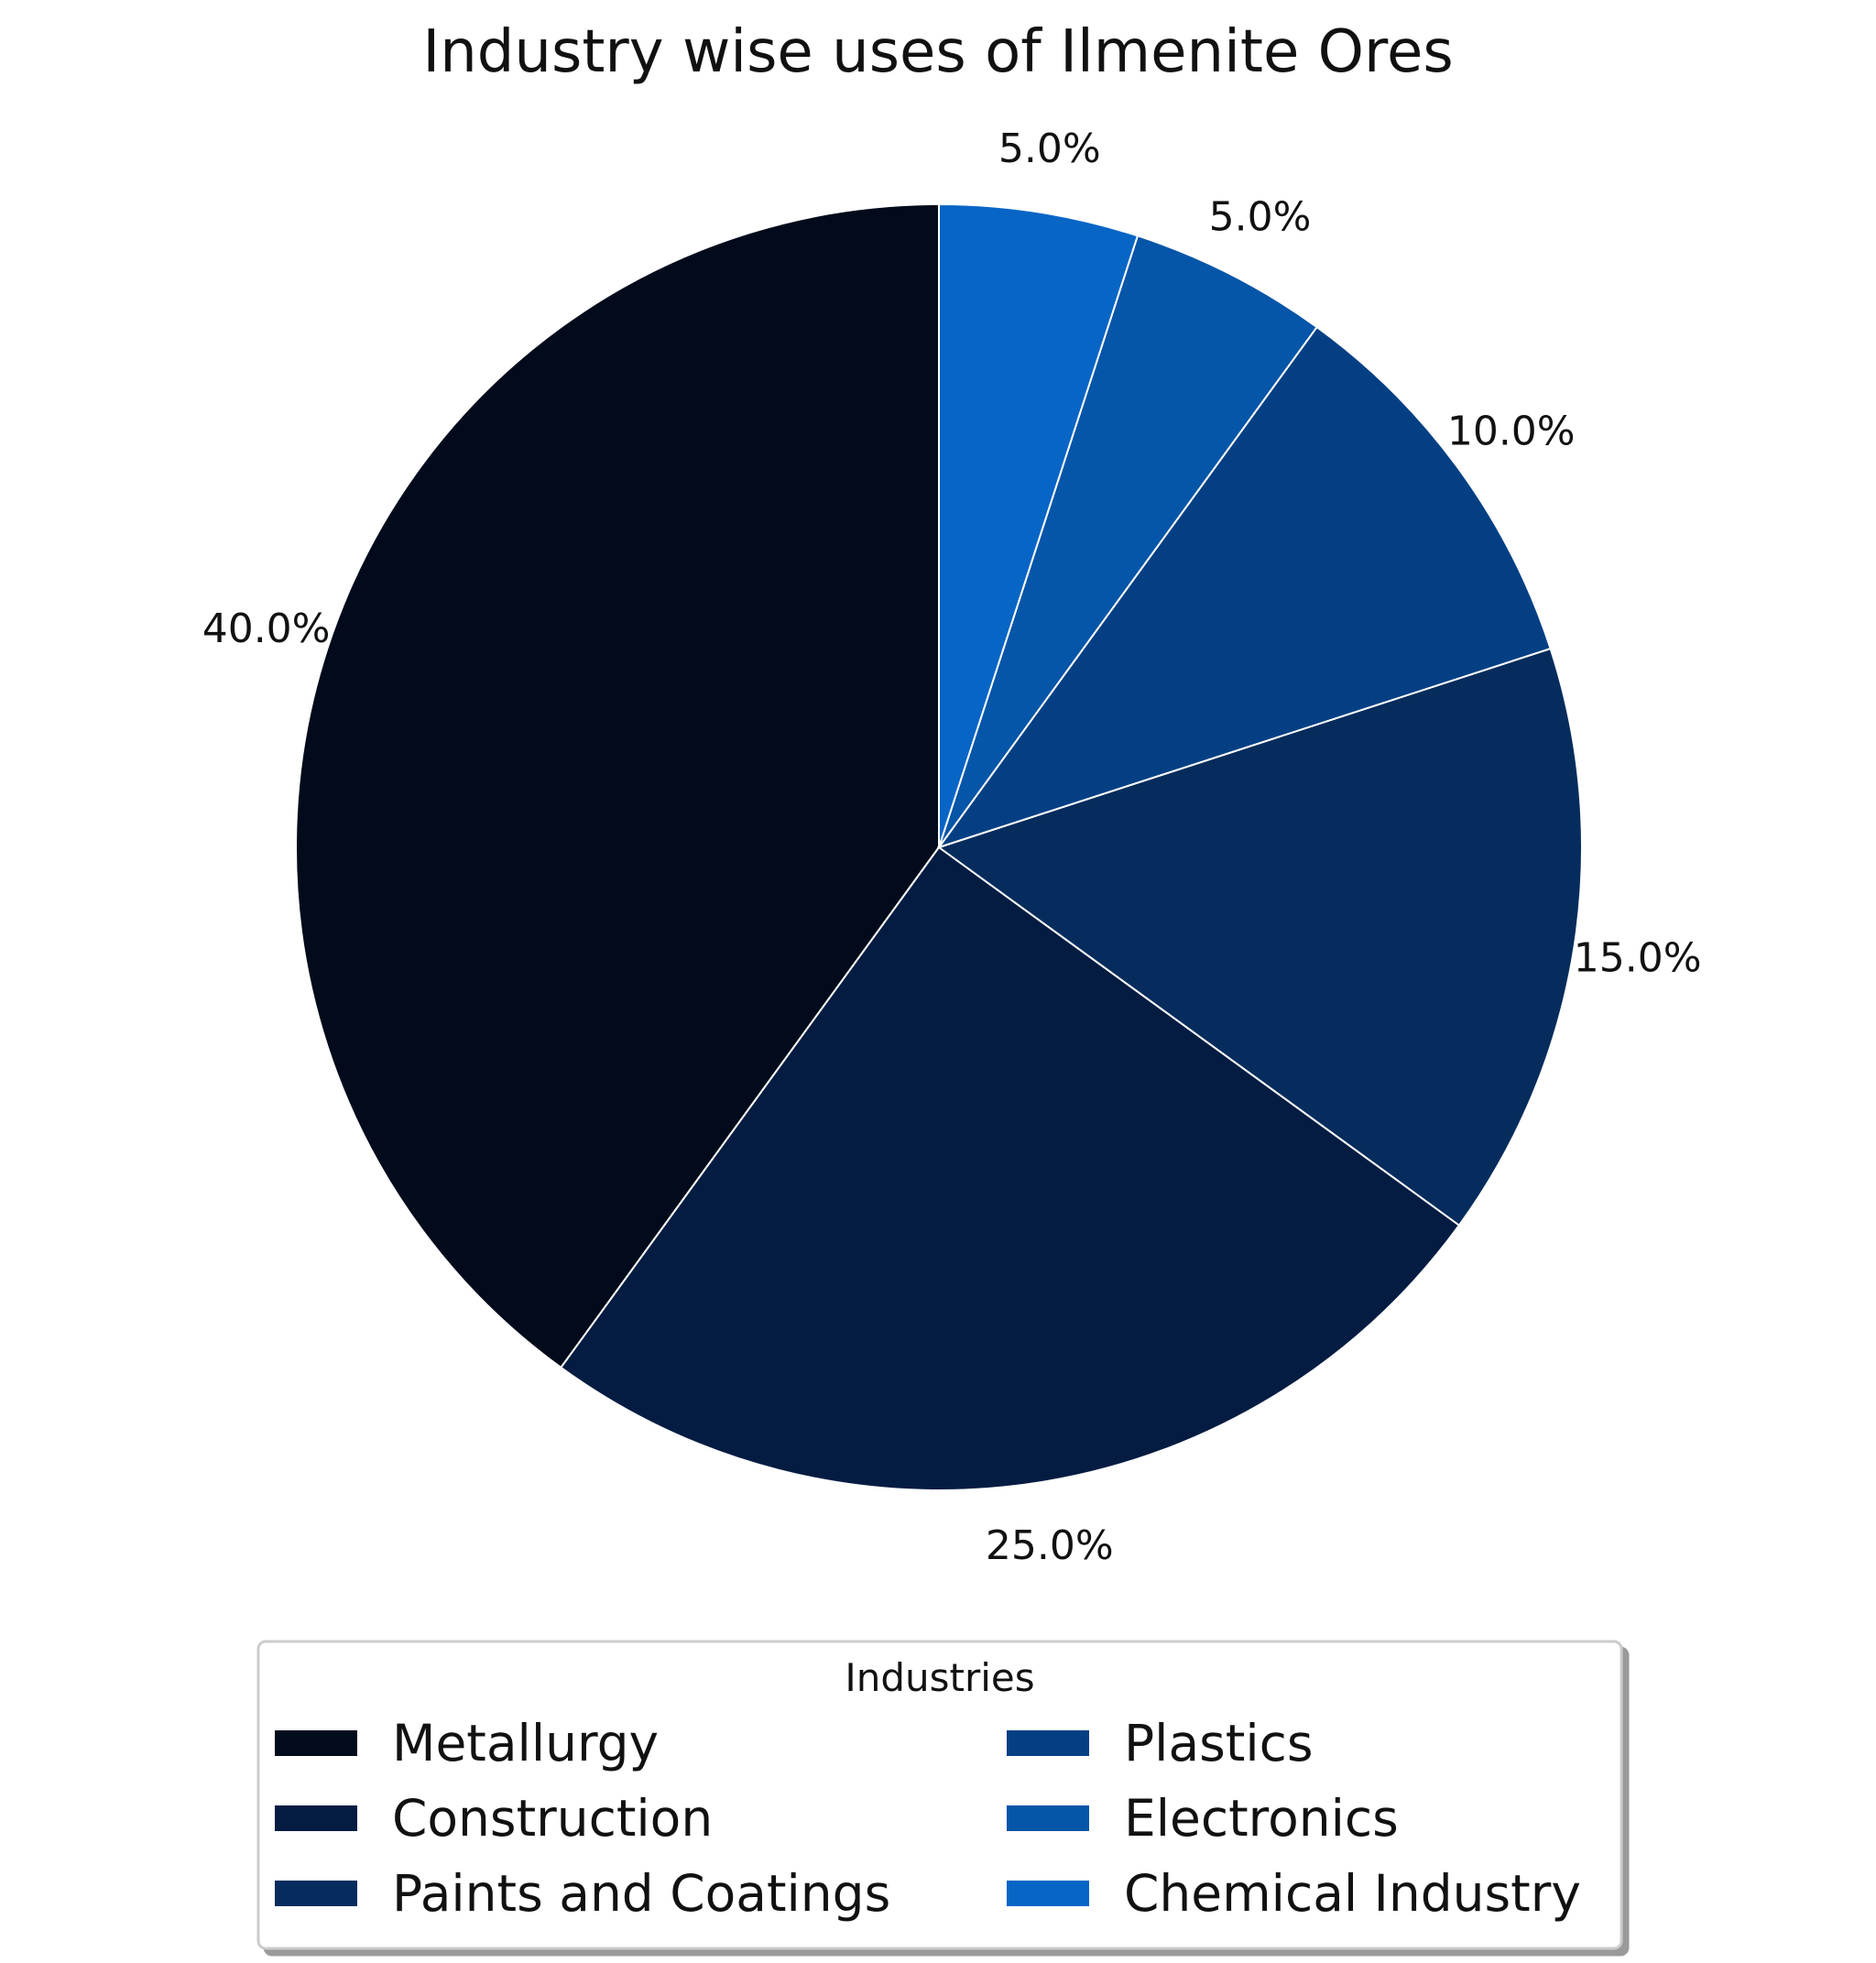 Image resolution: width=1876 pixels, height=1963 pixels. I want to click on legend-label-metallurgy: Metallurgy, so click(525, 1743).